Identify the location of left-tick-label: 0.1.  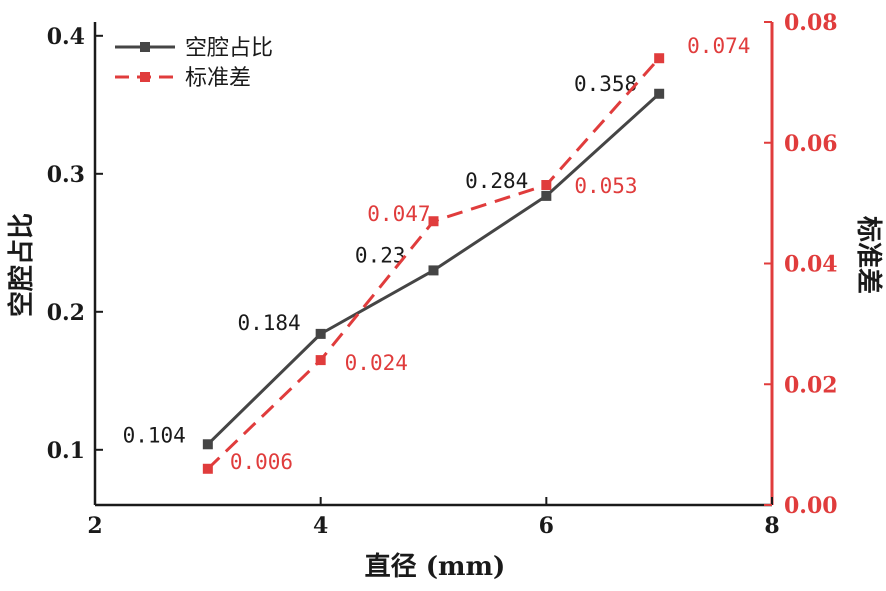
(66, 451).